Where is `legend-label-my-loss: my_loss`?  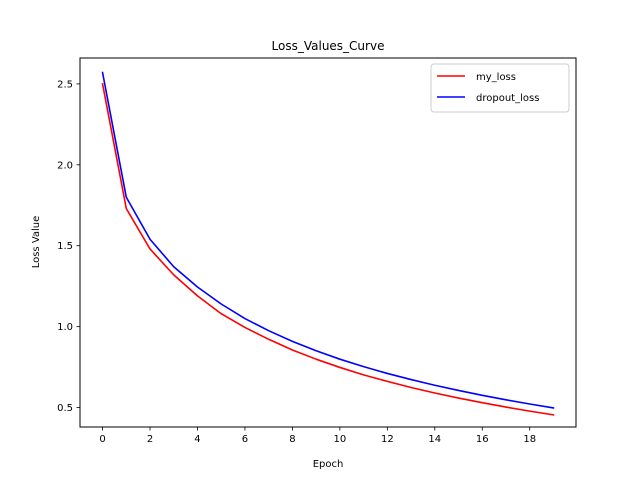
legend-label-my-loss: my_loss is located at coordinates (496, 77).